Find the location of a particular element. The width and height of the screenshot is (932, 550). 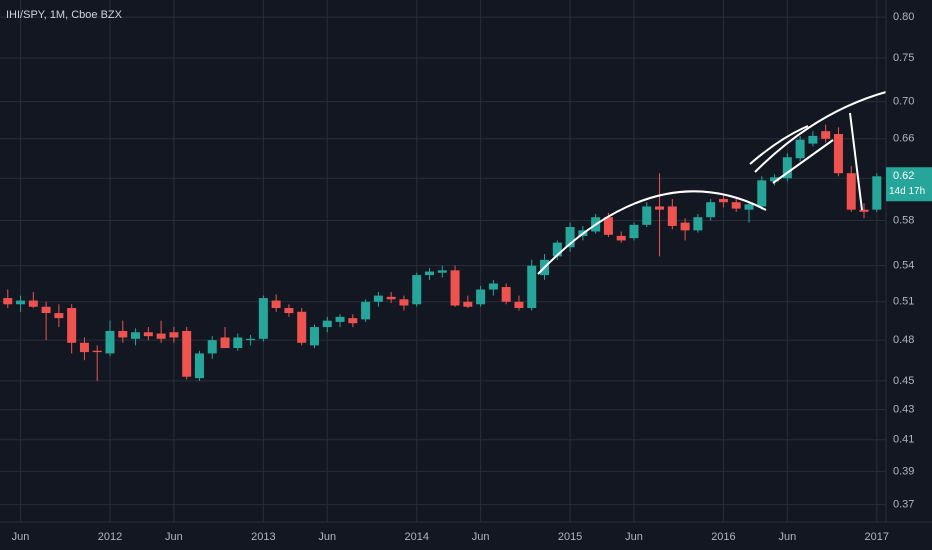

x-tick-label: 2014 is located at coordinates (416, 537).